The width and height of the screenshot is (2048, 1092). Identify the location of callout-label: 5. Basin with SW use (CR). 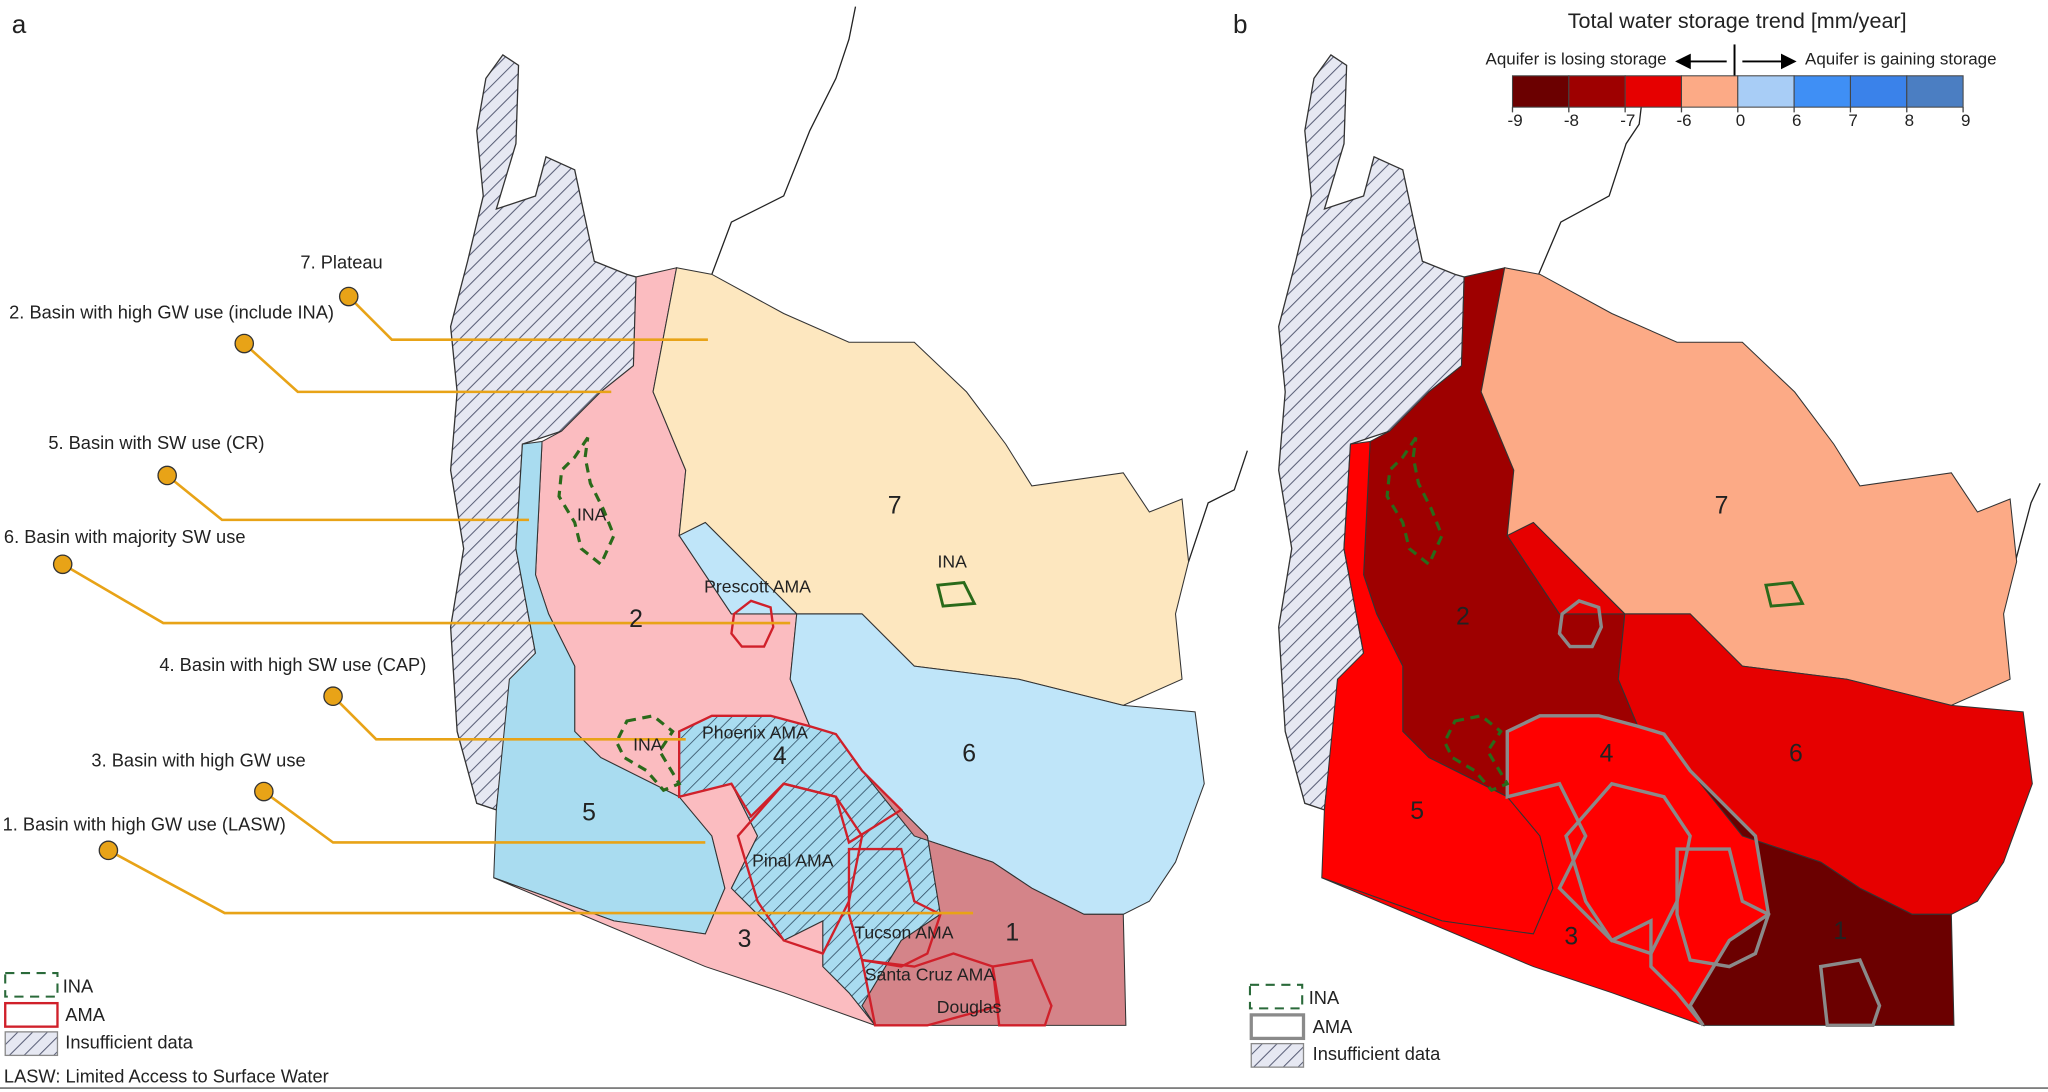
(156, 442).